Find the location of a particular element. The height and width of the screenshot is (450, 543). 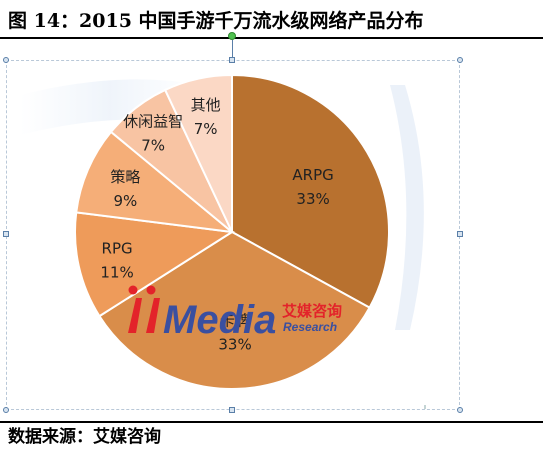

slice-category-label: ARPG is located at coordinates (312, 175).